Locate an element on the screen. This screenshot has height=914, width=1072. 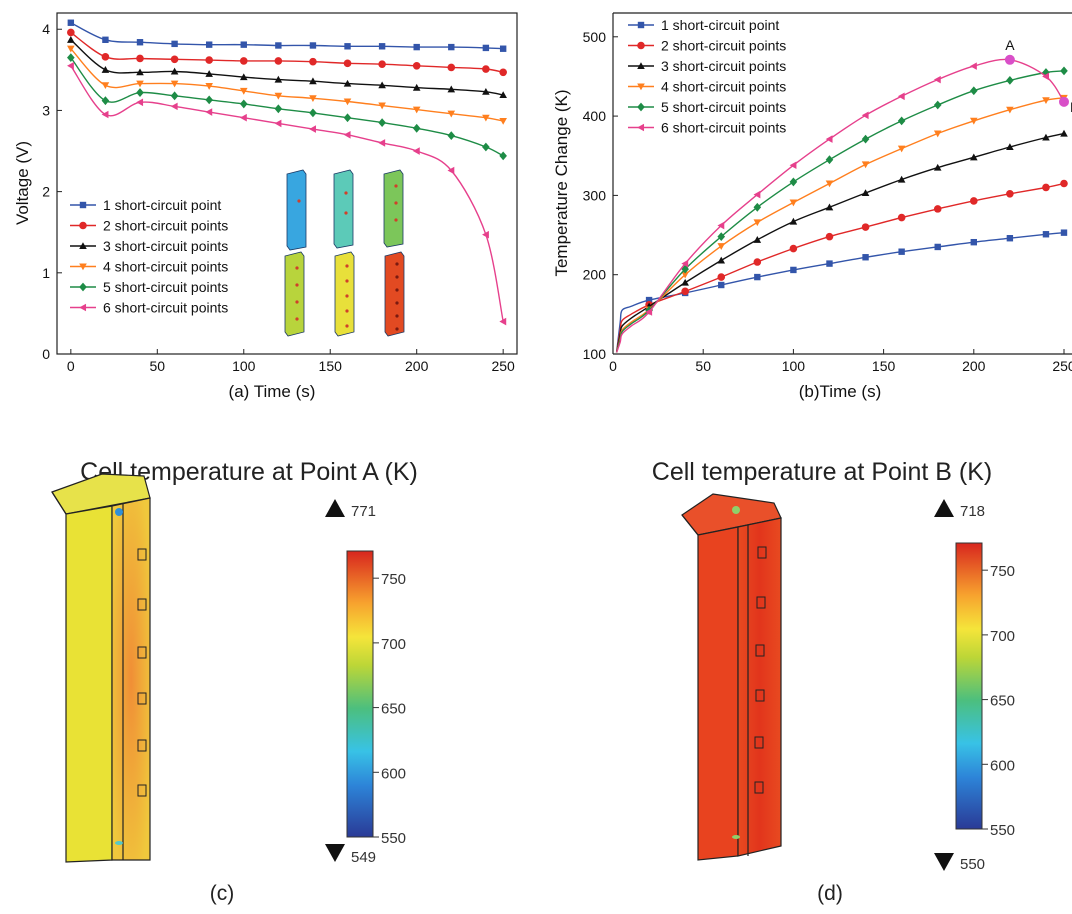
cell-b-side-face is located at coordinates (759, 687).